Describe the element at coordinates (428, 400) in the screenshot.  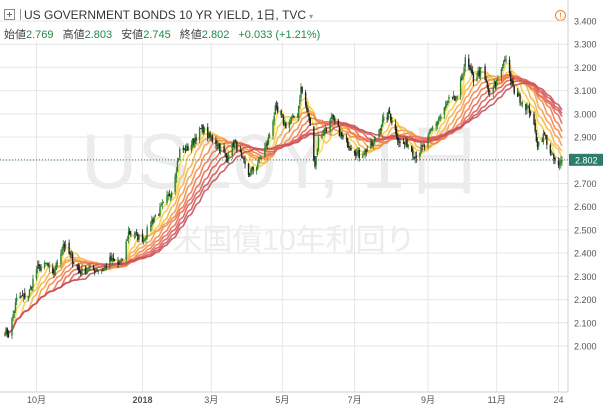
I see `x-tick-label: 9月` at that location.